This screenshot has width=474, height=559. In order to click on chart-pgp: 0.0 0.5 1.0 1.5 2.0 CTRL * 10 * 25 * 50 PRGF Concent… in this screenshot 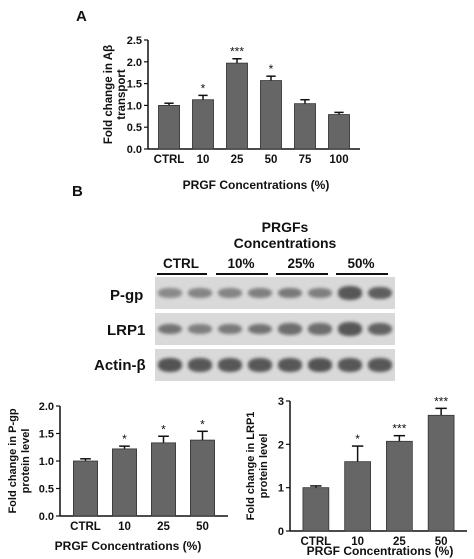, I will do `click(117, 477)`.